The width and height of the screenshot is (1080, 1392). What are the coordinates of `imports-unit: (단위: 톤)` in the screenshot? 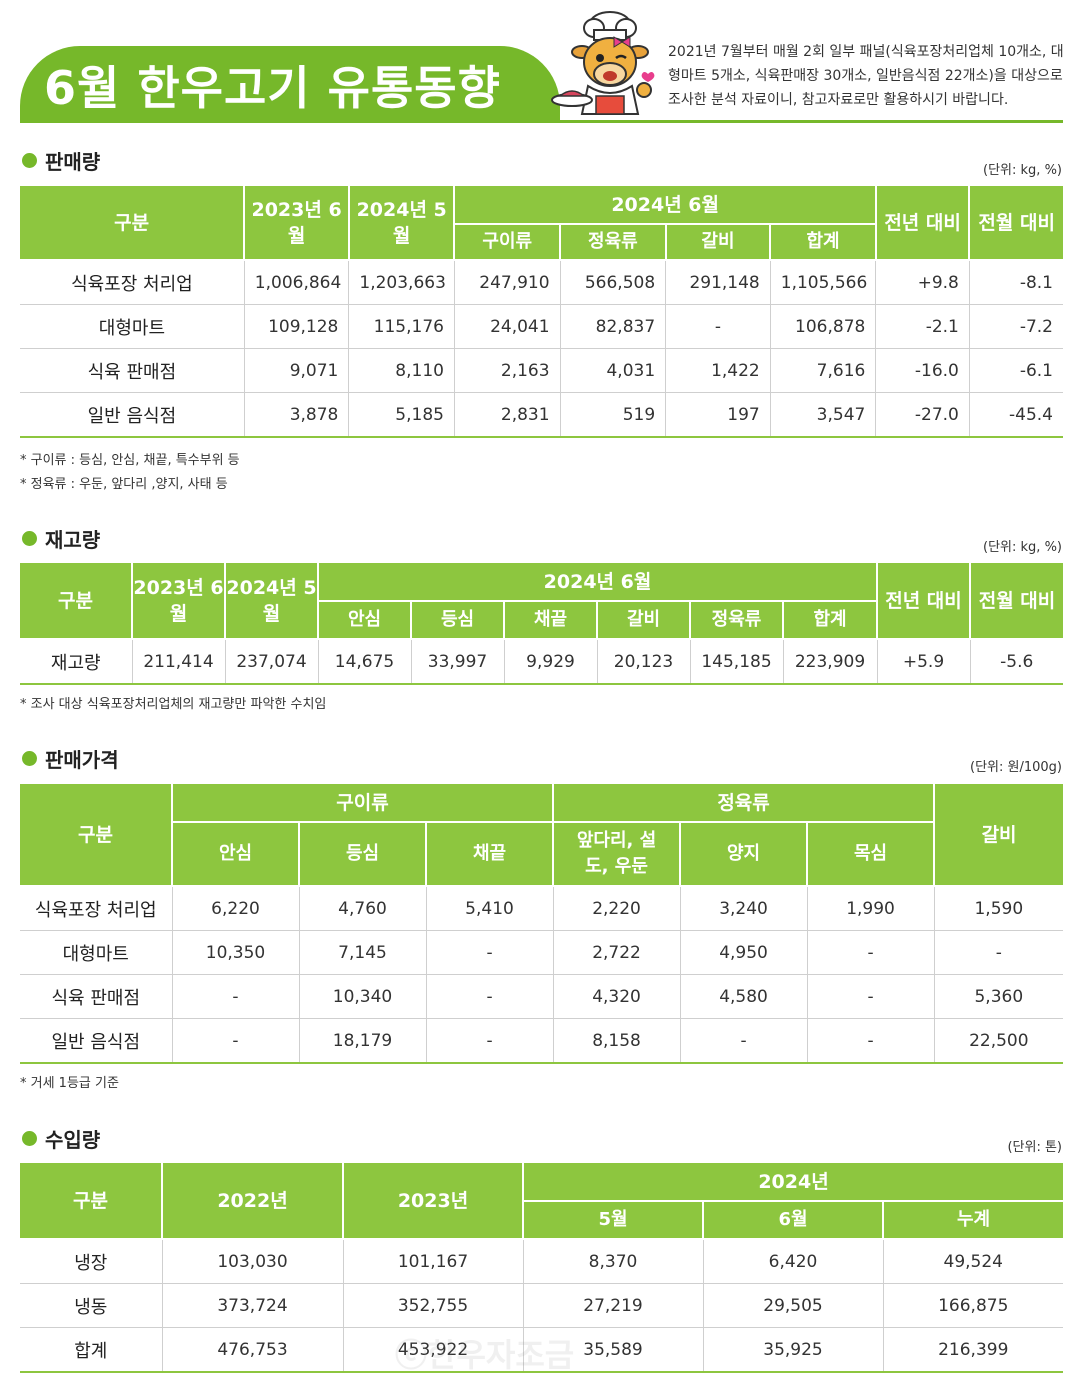 It's located at (1034, 1147).